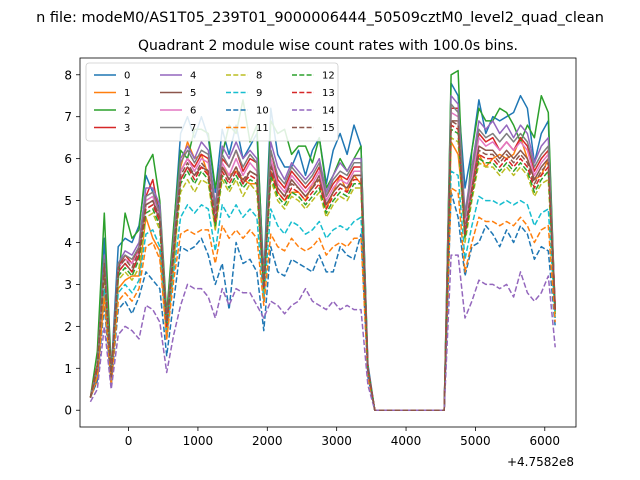 The image size is (640, 480). Describe the element at coordinates (336, 441) in the screenshot. I see `x-tick-label: 3000` at that location.